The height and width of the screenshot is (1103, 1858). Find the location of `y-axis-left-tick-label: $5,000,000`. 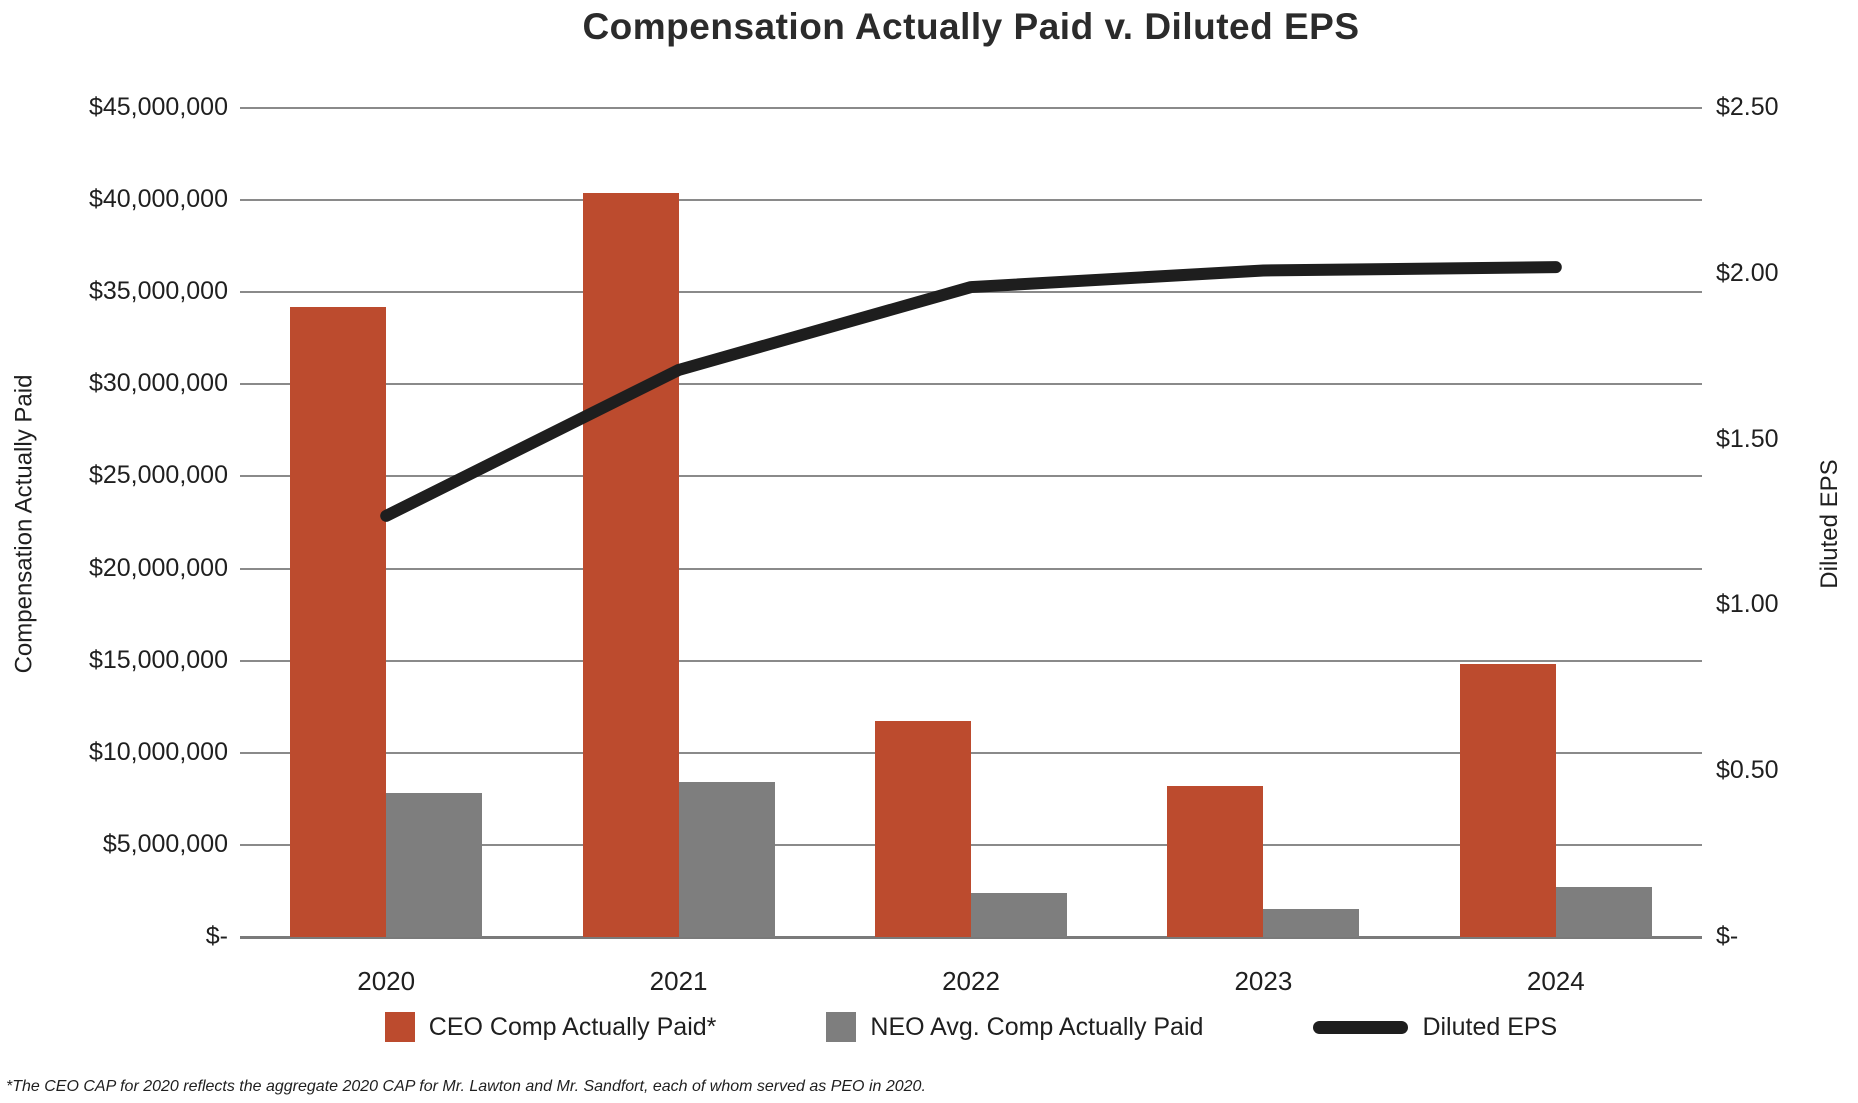

y-axis-left-tick-label: $5,000,000 is located at coordinates (165, 843).